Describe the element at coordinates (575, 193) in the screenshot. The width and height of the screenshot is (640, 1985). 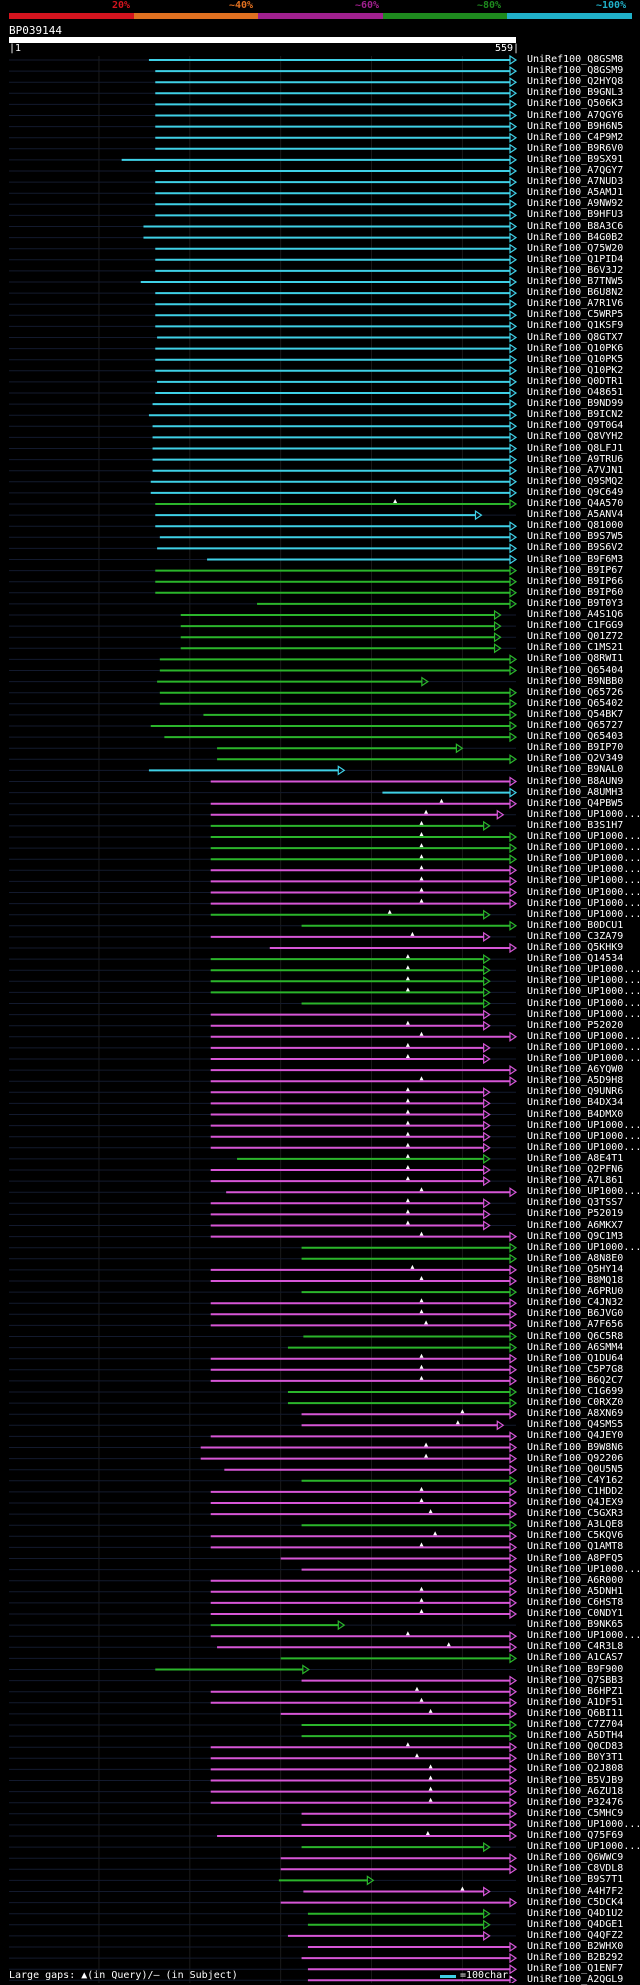
I see `hit-label: UniRef100_A5AMJ1` at that location.